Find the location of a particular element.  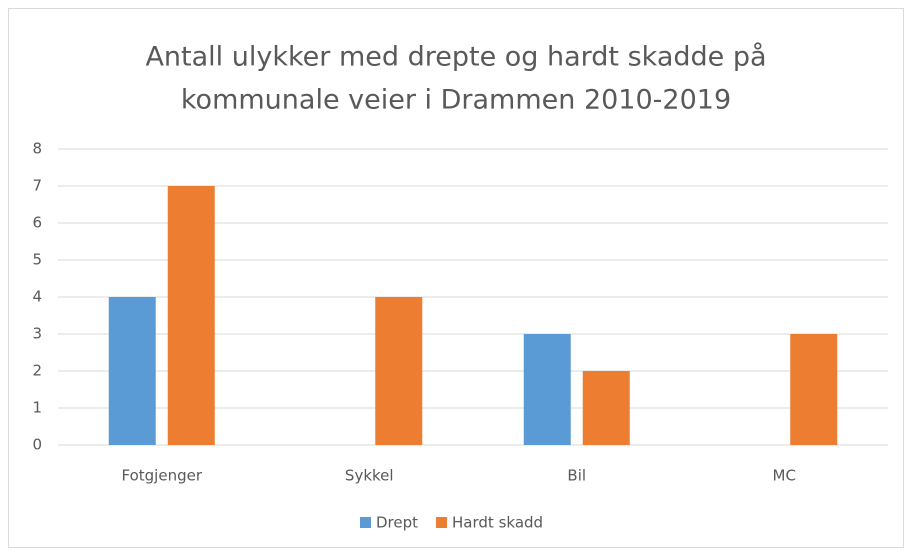

x-tick-label: Bil is located at coordinates (576, 476).